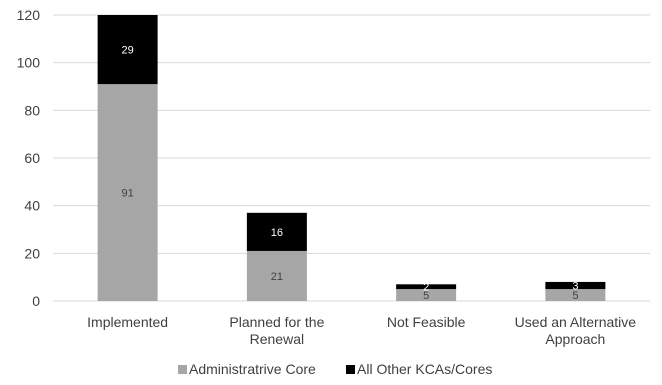 This screenshot has height=385, width=662. What do you see at coordinates (32, 110) in the screenshot?
I see `y-tick-label: 80` at bounding box center [32, 110].